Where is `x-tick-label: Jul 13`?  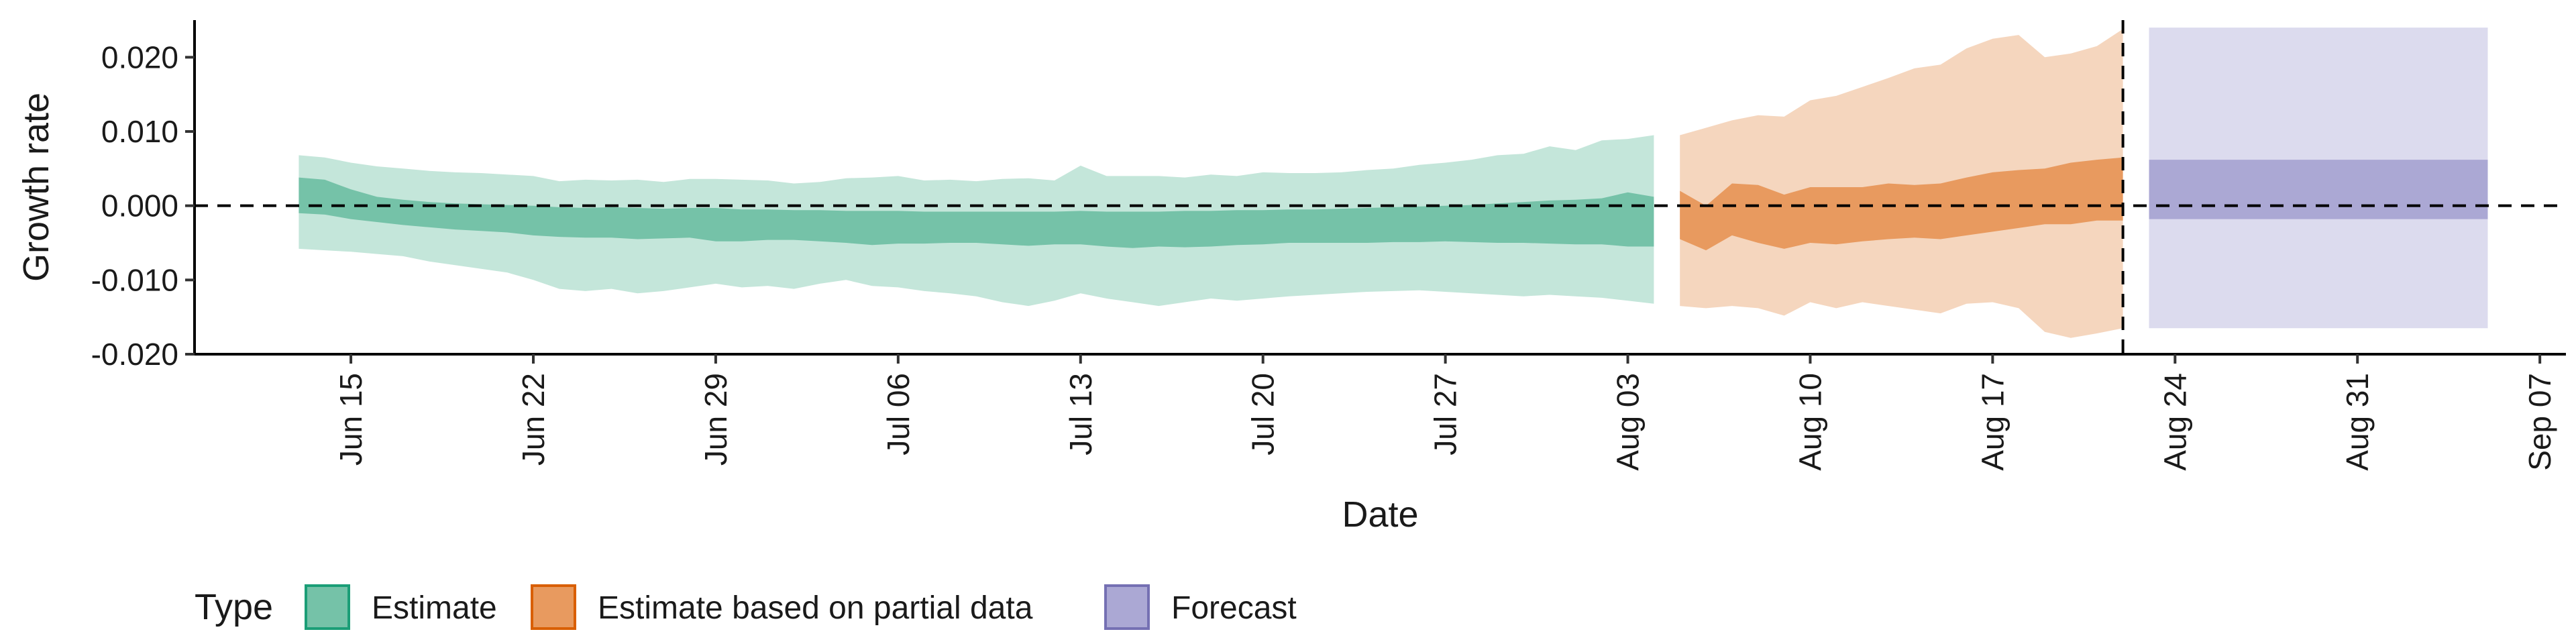
x-tick-label: Jul 13 is located at coordinates (1080, 414).